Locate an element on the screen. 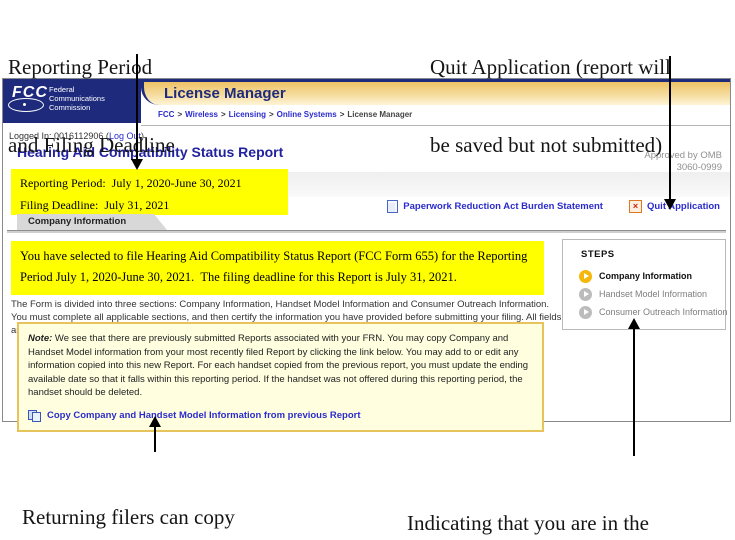  logged-in-text: ) is located at coordinates (142, 136).